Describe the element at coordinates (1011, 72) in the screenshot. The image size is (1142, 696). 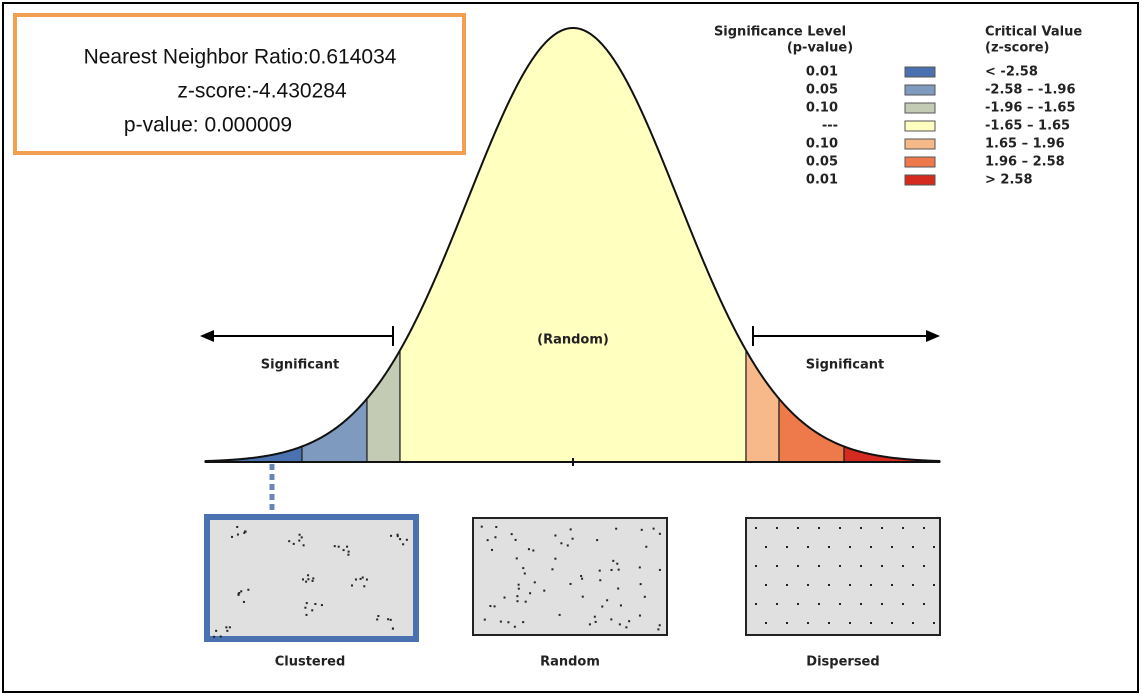
I see `legend-z: < -2.58` at that location.